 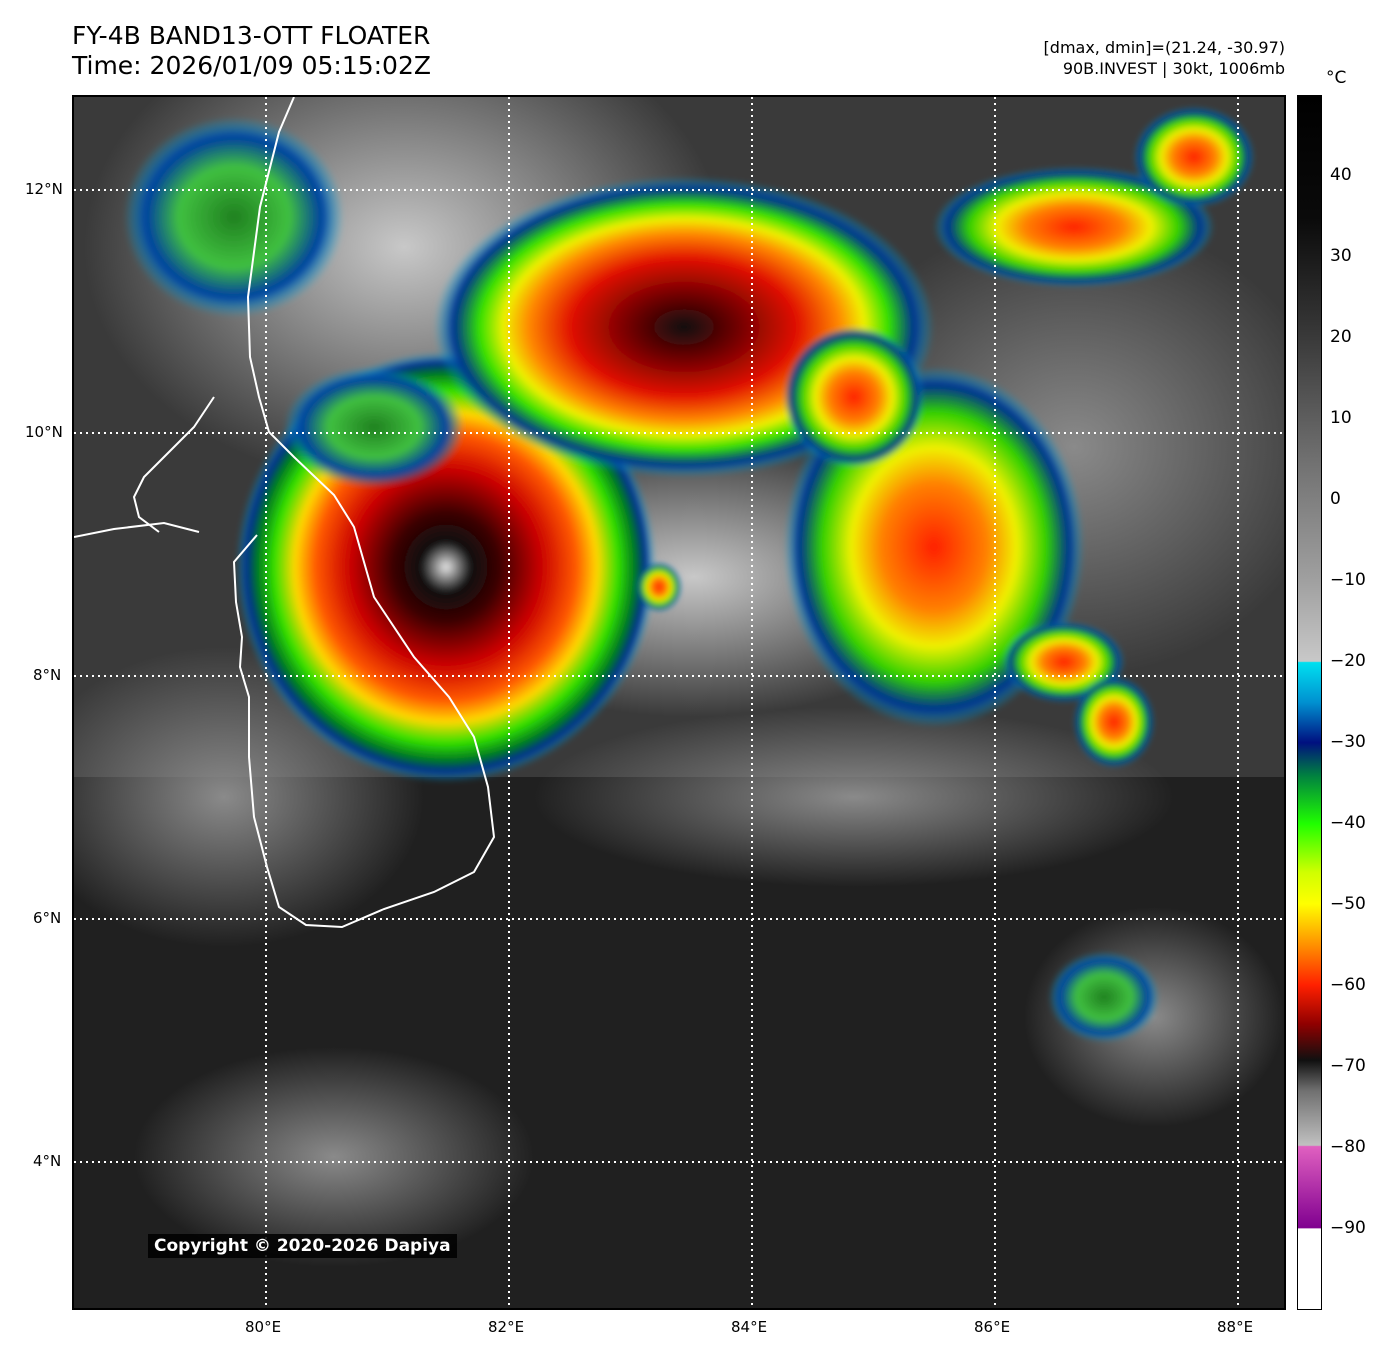 What do you see at coordinates (1335, 499) in the screenshot?
I see `colorbar-tick-label: 0` at bounding box center [1335, 499].